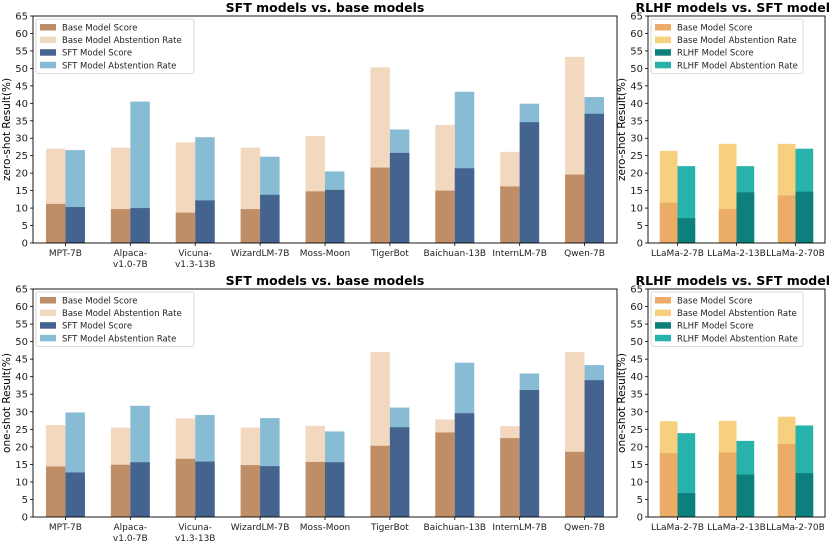  I want to click on x-tick-label: LLaMa-2-13B, so click(736, 528).